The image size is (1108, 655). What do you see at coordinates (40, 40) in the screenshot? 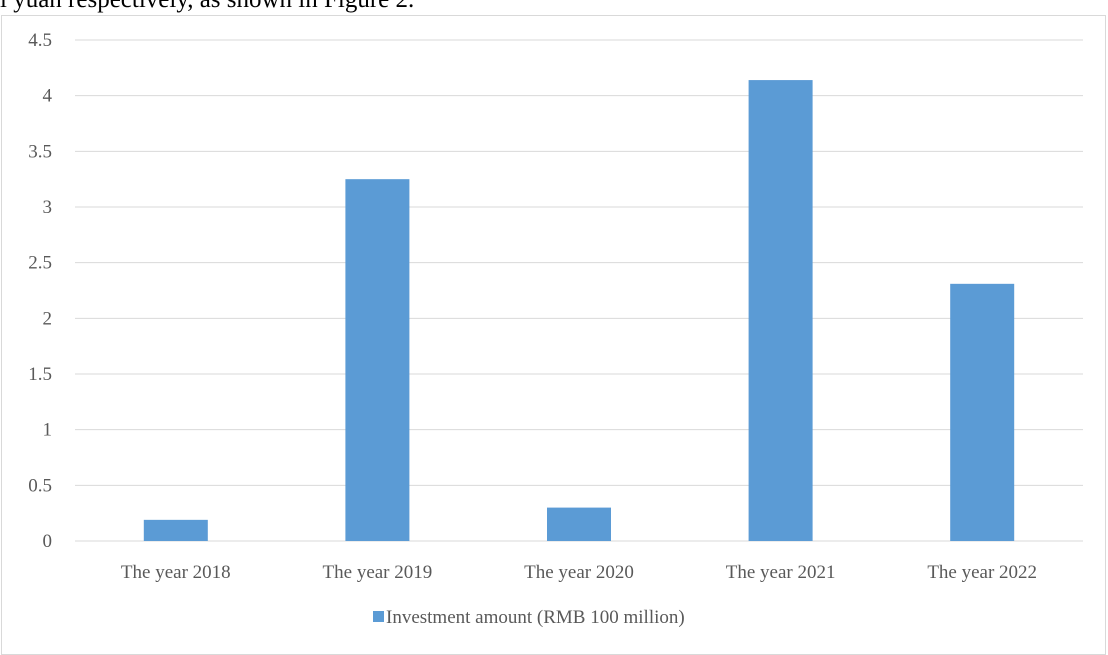
I see `y-tick-label: 4.5` at bounding box center [40, 40].